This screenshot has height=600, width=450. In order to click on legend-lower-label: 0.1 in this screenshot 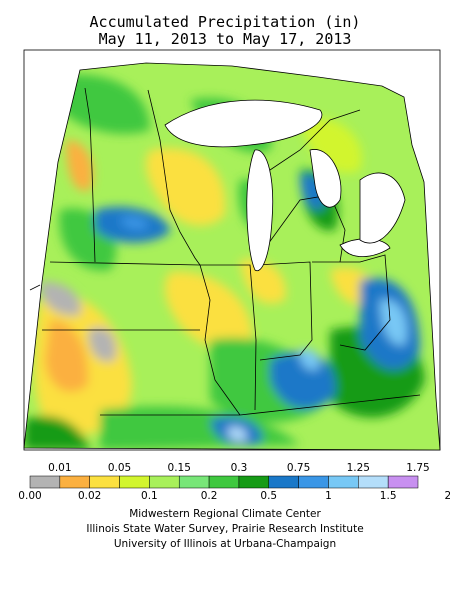, I will do `click(149, 496)`.